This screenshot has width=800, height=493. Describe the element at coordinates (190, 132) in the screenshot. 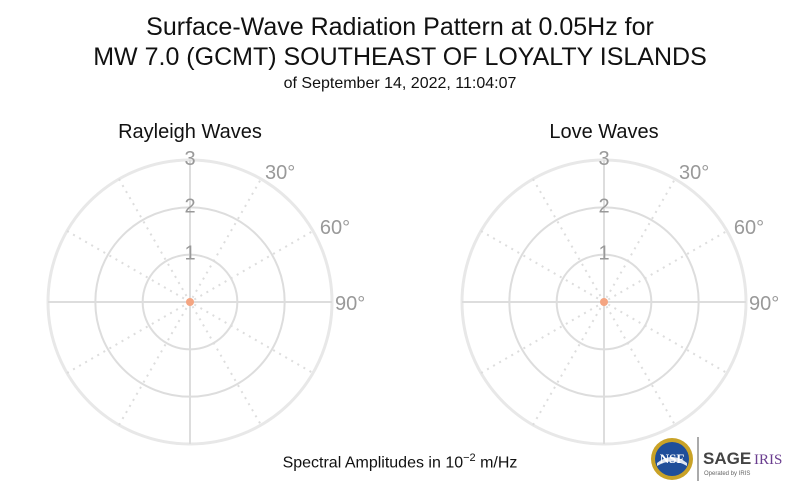

I see `subplot-title: Rayleigh Waves` at that location.